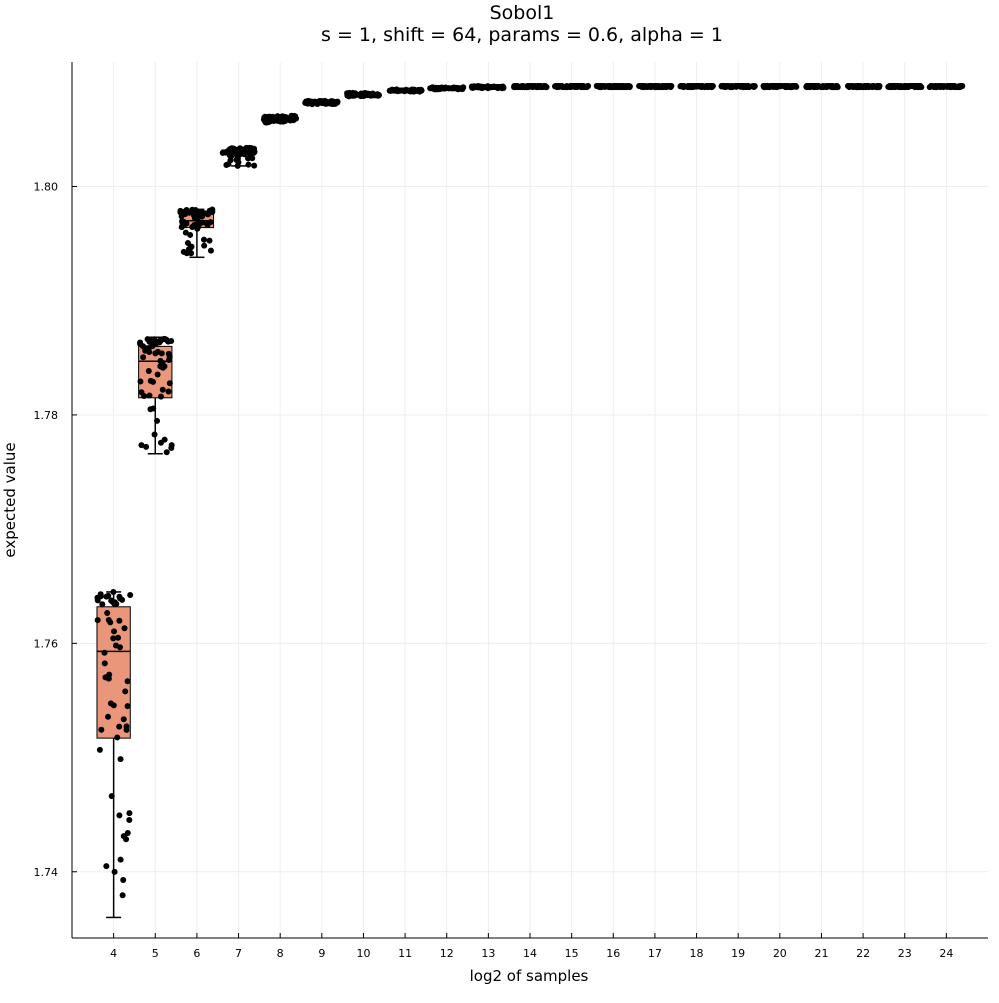 This screenshot has height=1003, width=999. Describe the element at coordinates (280, 953) in the screenshot. I see `x-tick-label: 8` at that location.